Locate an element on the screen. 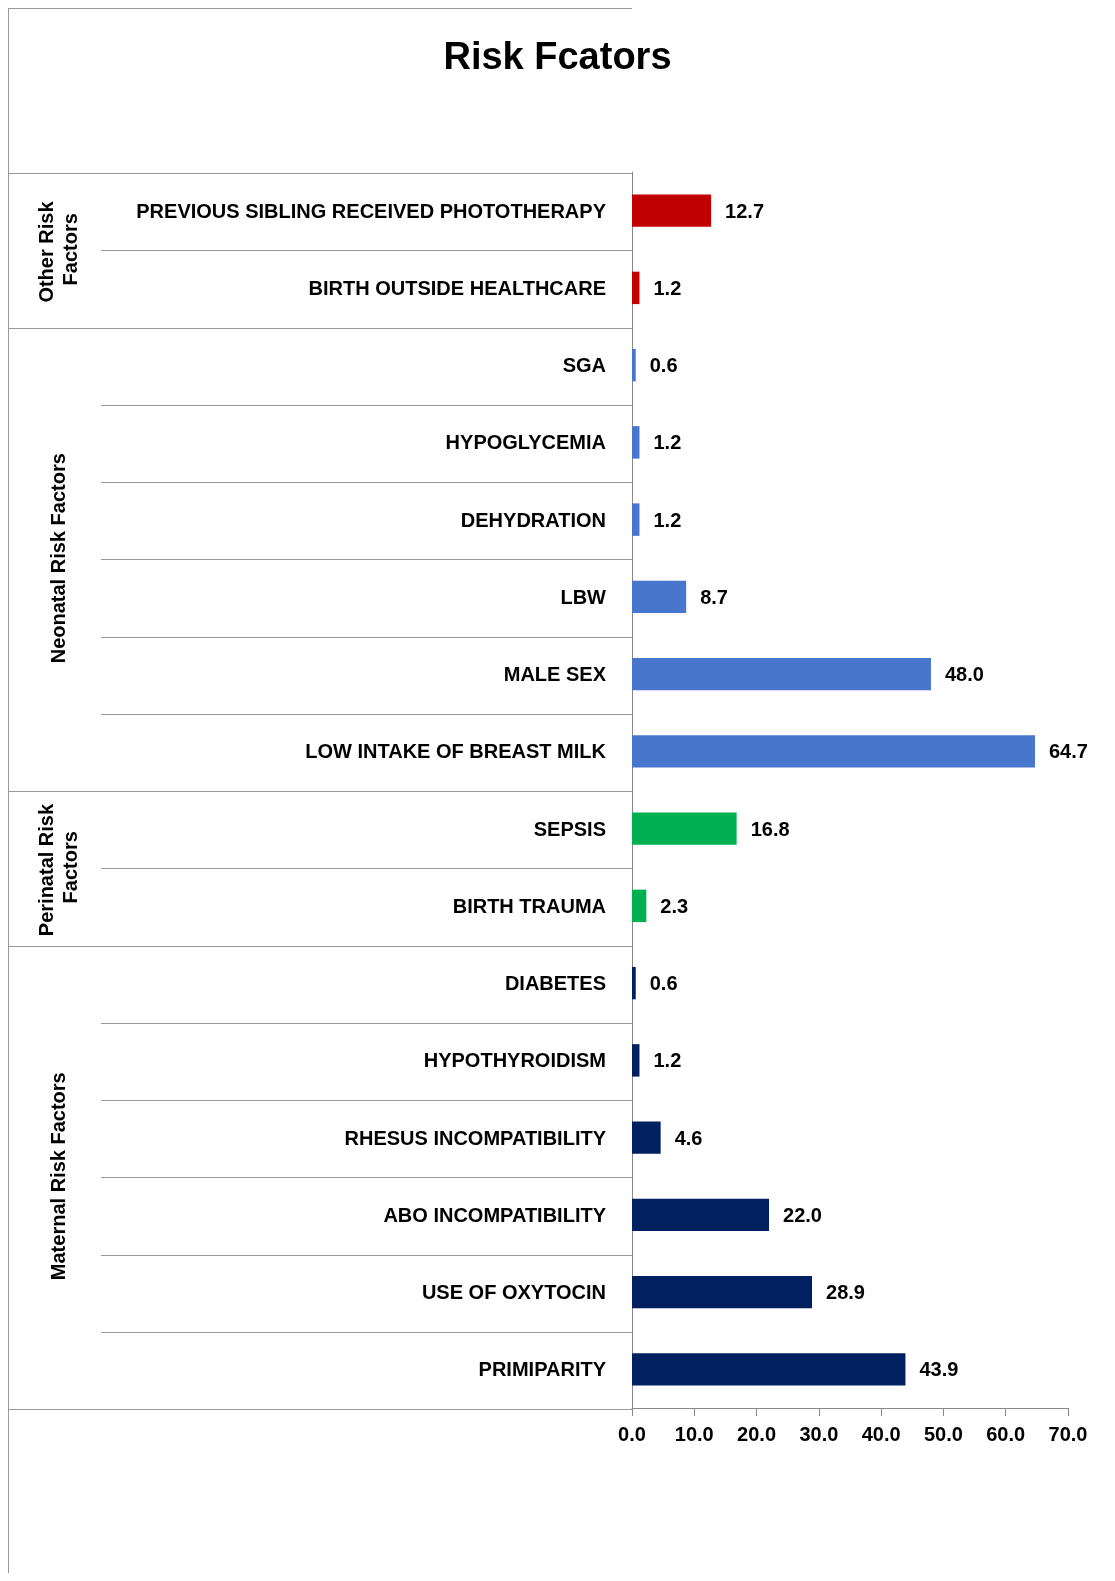 Image resolution: width=1115 pixels, height=1581 pixels. x-tick-label: 0.0 is located at coordinates (632, 1434).